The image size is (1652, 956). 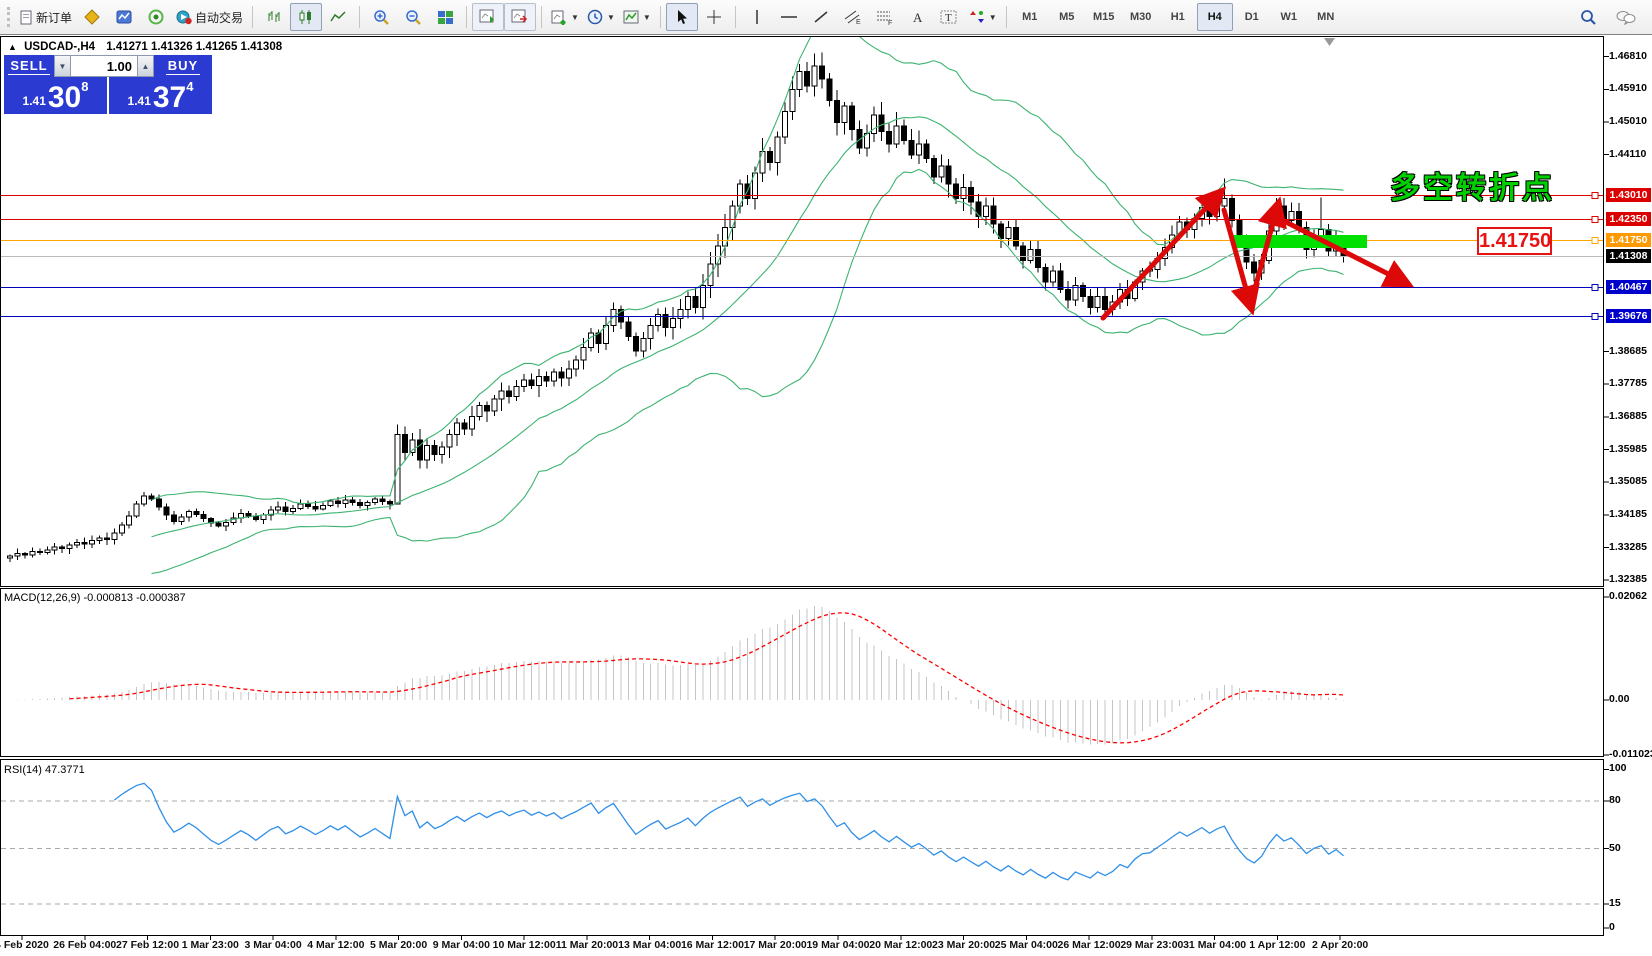 I want to click on zoom-out-icon, so click(x=413, y=17).